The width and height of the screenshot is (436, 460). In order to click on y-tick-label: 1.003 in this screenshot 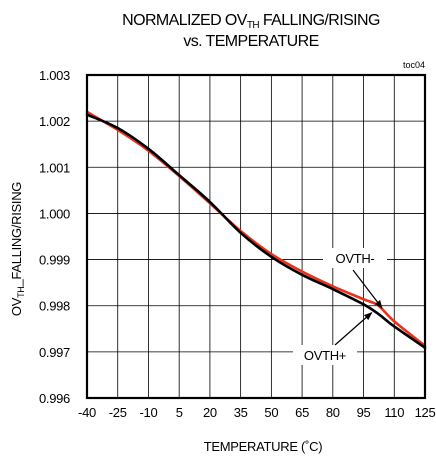, I will do `click(54, 75)`.